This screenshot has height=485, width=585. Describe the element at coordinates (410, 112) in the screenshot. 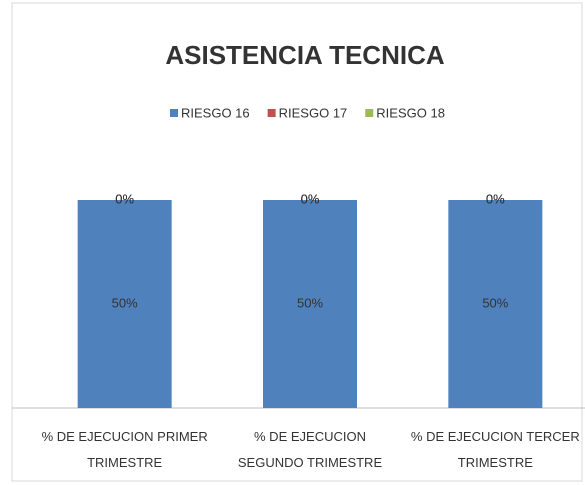

I see `legend-label: RIESGO 18` at that location.